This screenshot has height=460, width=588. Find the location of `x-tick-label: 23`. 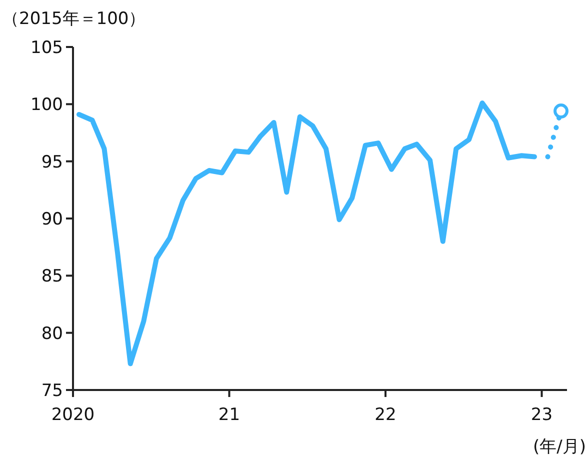

x-tick-label: 23 is located at coordinates (541, 415).